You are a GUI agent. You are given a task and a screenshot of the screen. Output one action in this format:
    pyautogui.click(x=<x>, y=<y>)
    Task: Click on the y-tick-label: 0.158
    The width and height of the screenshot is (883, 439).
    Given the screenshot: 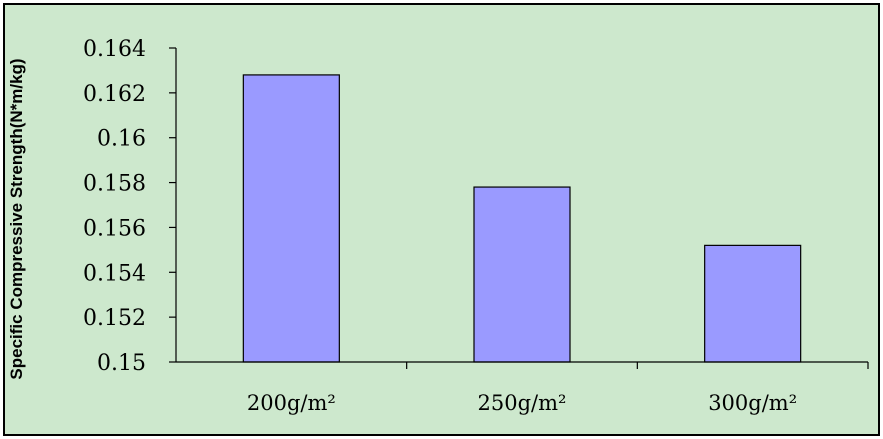 What is the action you would take?
    pyautogui.click(x=114, y=184)
    